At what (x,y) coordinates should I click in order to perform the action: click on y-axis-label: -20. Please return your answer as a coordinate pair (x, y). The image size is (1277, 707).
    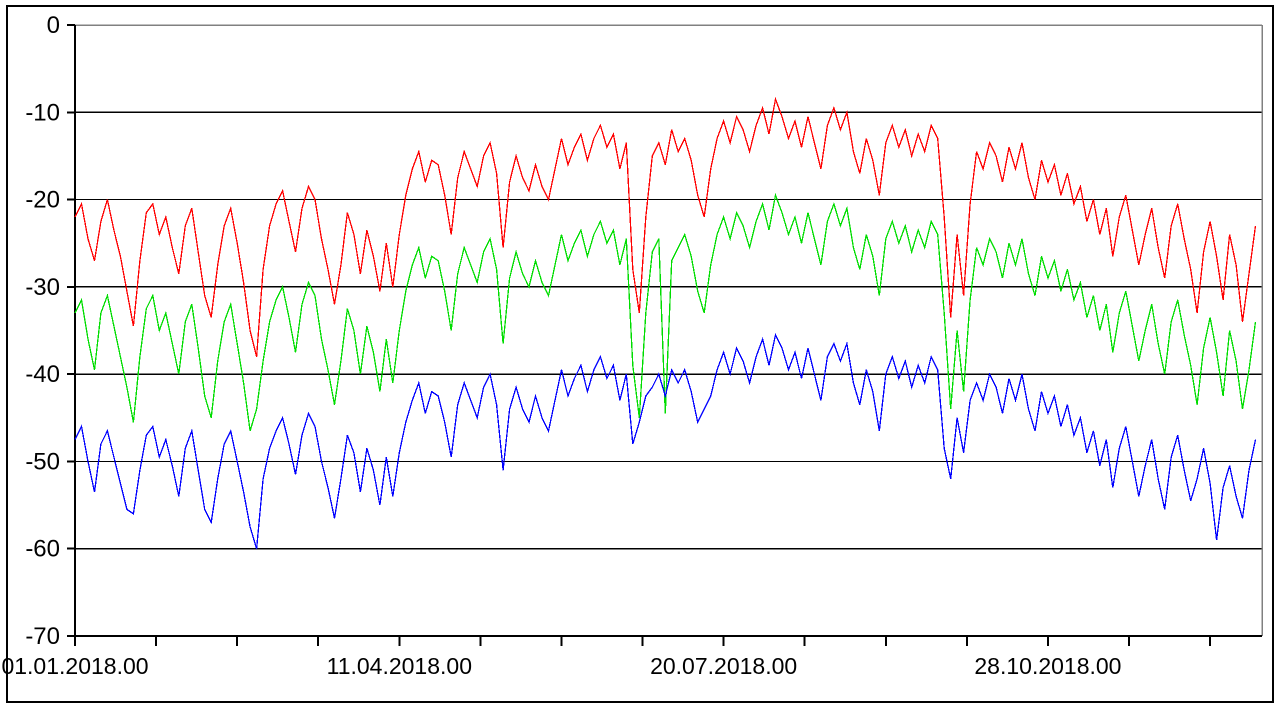
    Looking at the image, I should click on (42, 200).